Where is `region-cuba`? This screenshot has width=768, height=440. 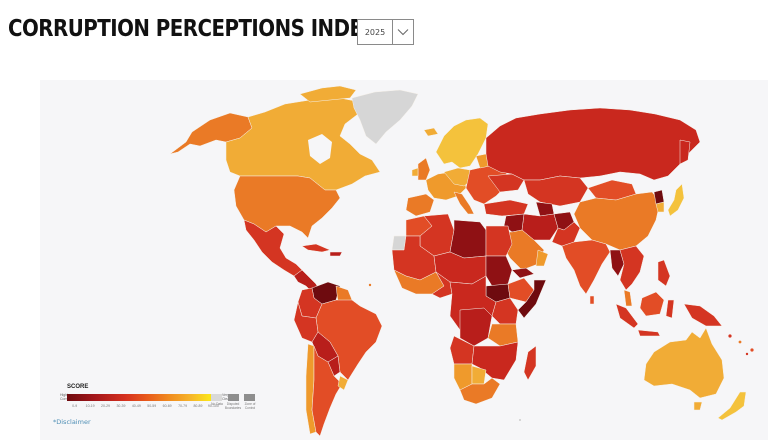
region-cuba is located at coordinates (316, 248).